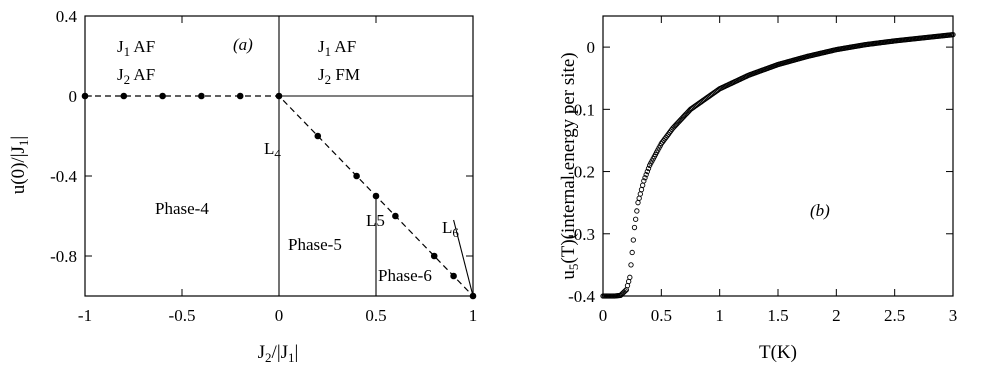 Image resolution: width=986 pixels, height=374 pixels. Describe the element at coordinates (375, 315) in the screenshot. I see `panel-a-x-tick-label: 0.5` at that location.